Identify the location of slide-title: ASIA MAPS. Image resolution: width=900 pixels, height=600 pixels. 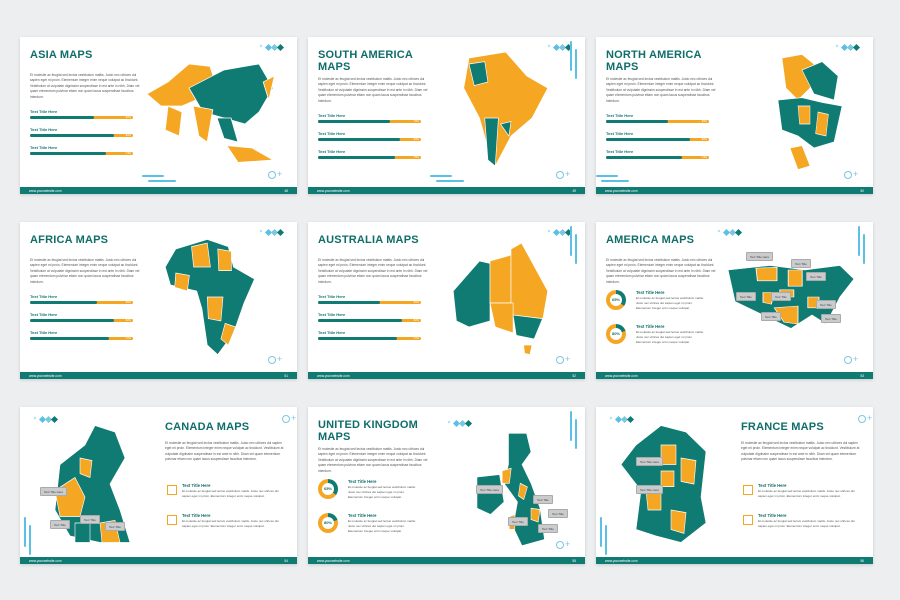
(61, 55).